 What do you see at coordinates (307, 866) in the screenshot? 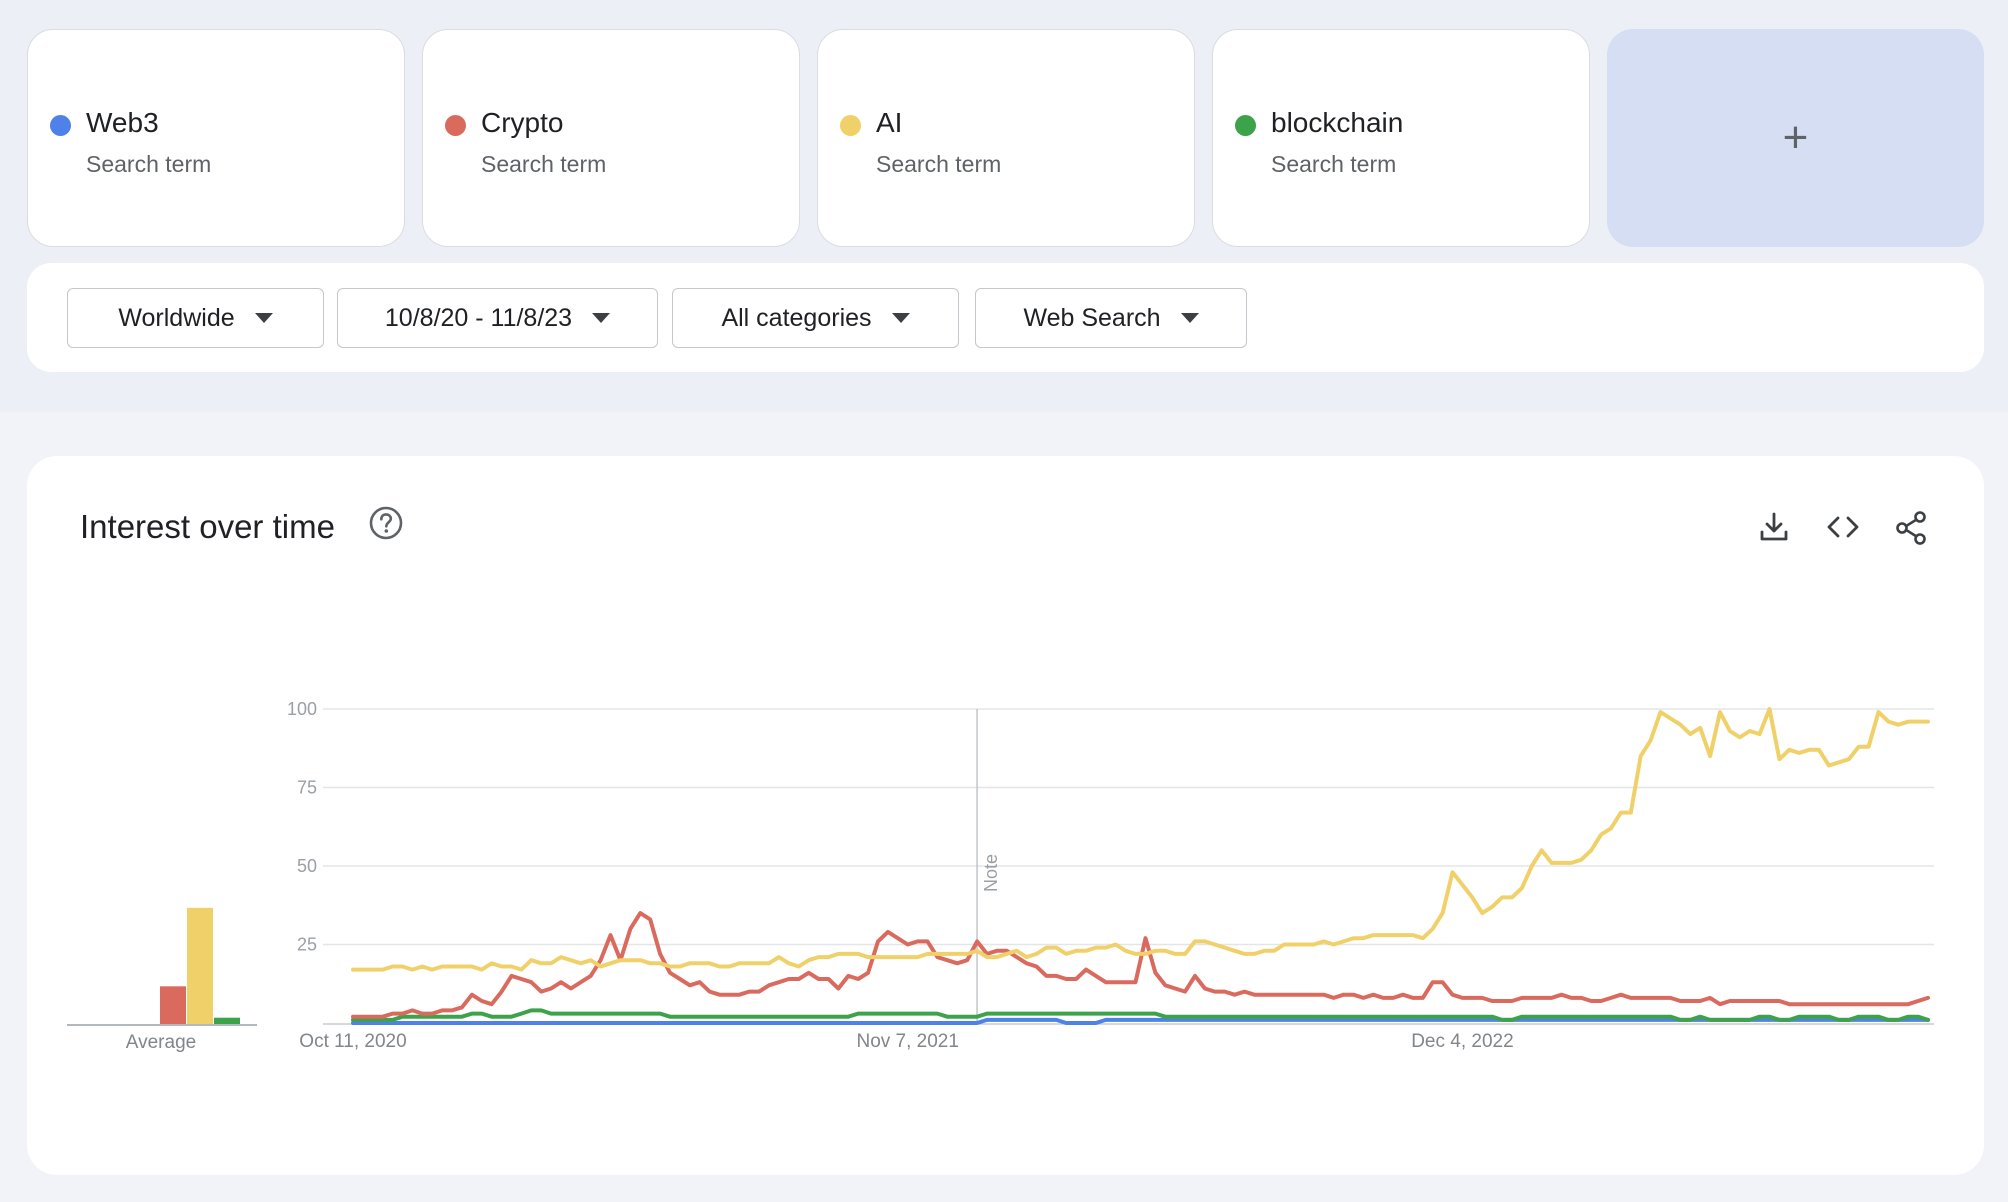
I see `y-tick-label: 50` at bounding box center [307, 866].